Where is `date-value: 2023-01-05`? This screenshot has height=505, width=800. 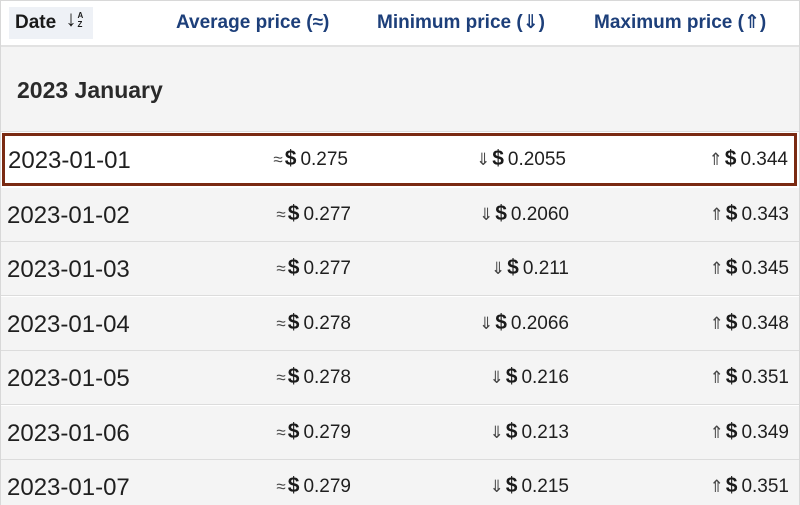
date-value: 2023-01-05 is located at coordinates (68, 378).